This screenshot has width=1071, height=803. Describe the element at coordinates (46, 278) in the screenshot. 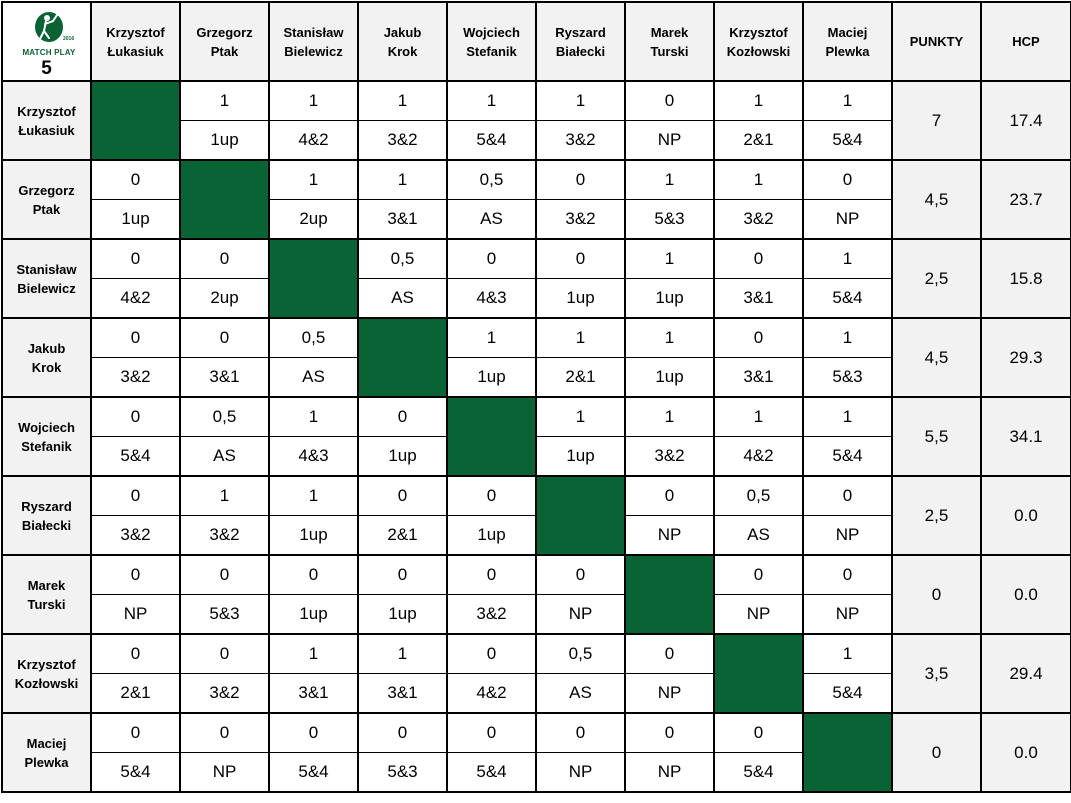

I see `row-header-player: Stanisław Bielewicz` at that location.